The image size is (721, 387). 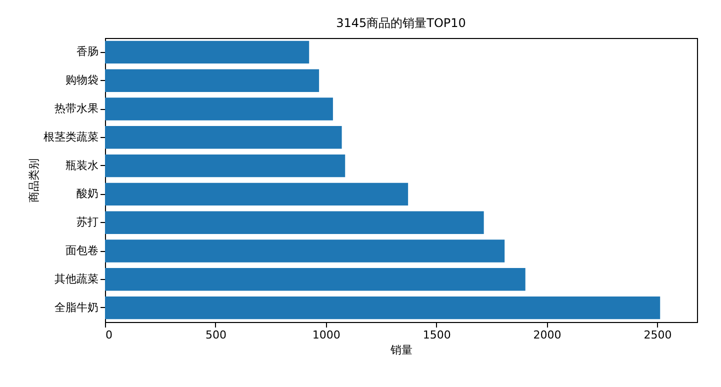 What do you see at coordinates (71, 137) in the screenshot?
I see `y-tick-label: 根茎类蔬菜` at bounding box center [71, 137].